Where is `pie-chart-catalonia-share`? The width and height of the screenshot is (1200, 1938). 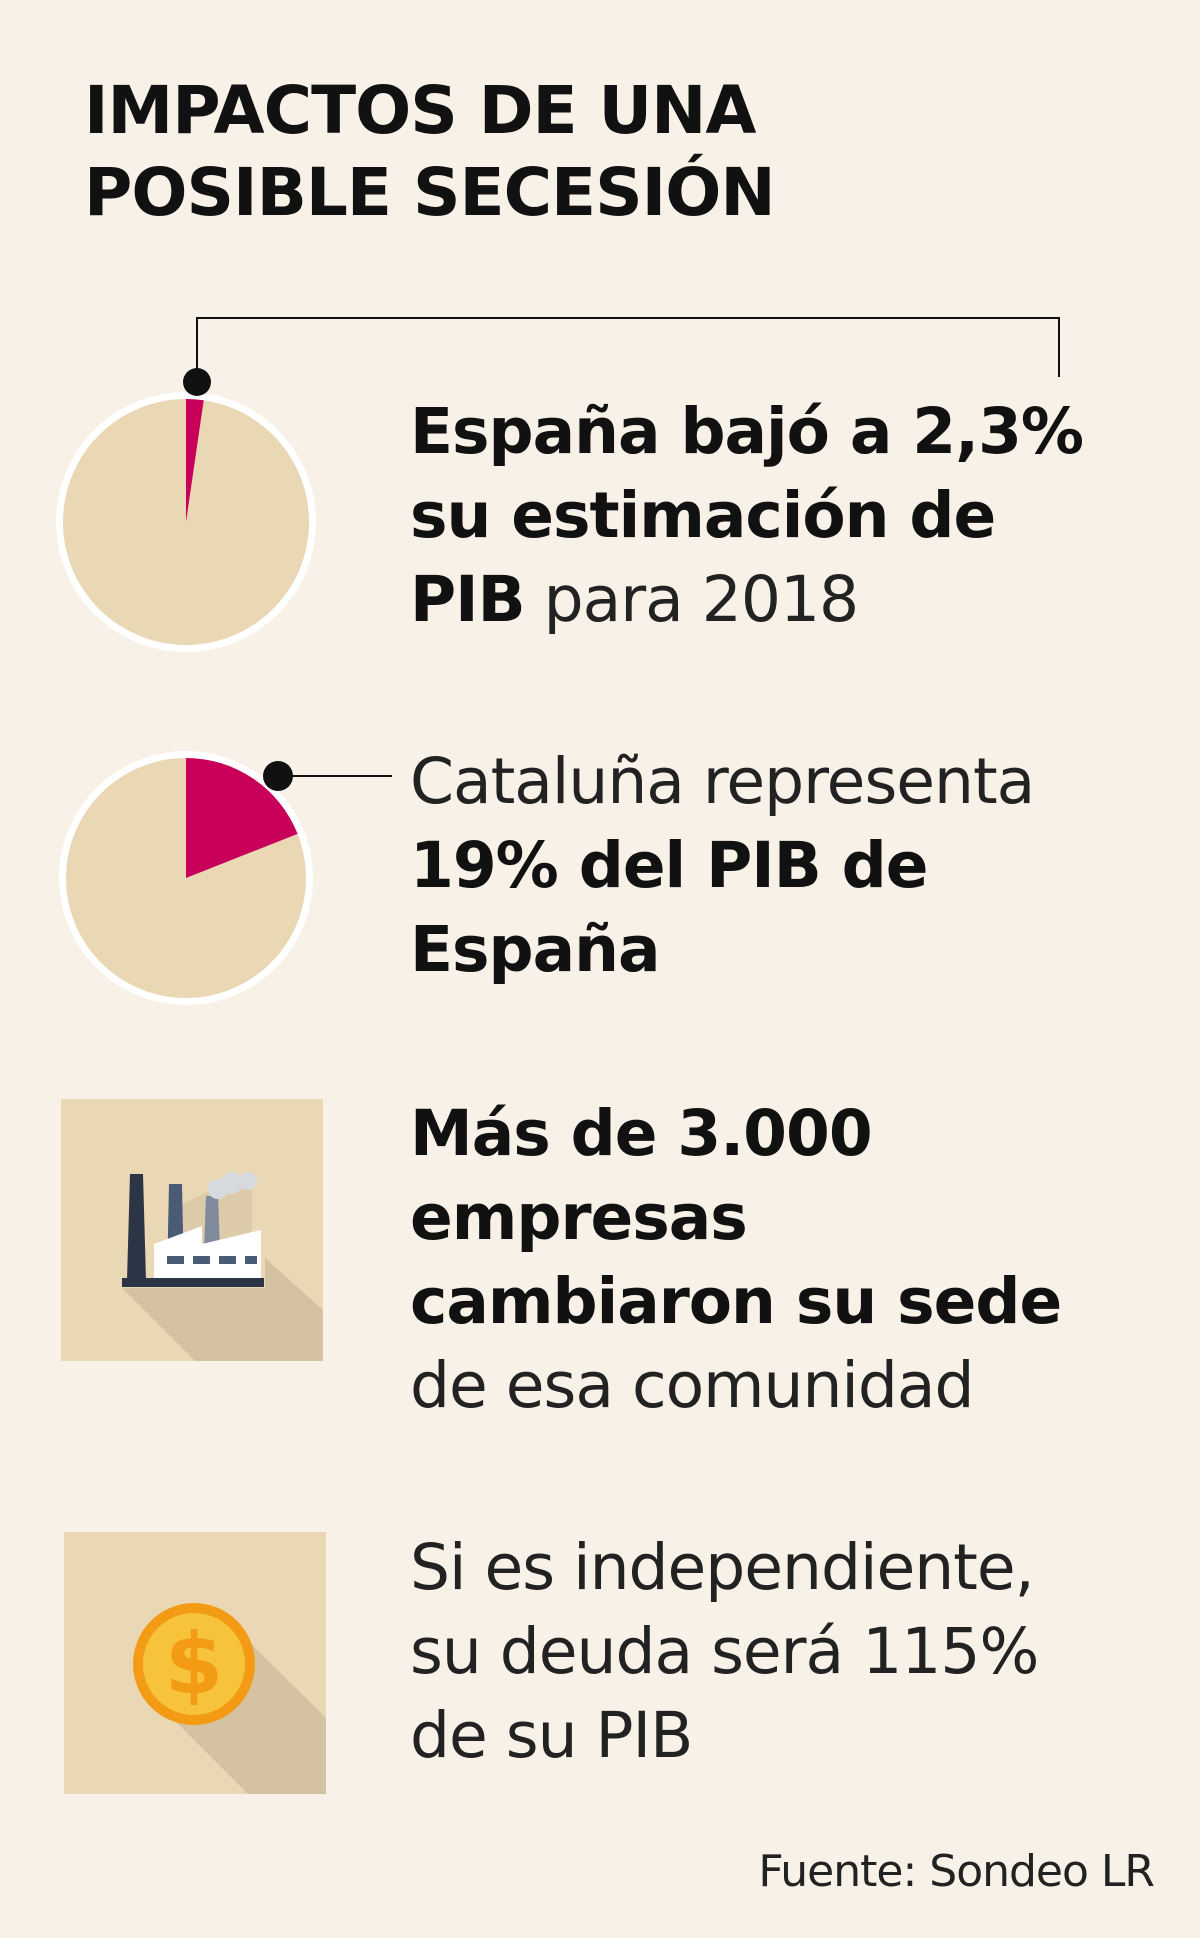
pie-chart-catalonia-share is located at coordinates (225, 878).